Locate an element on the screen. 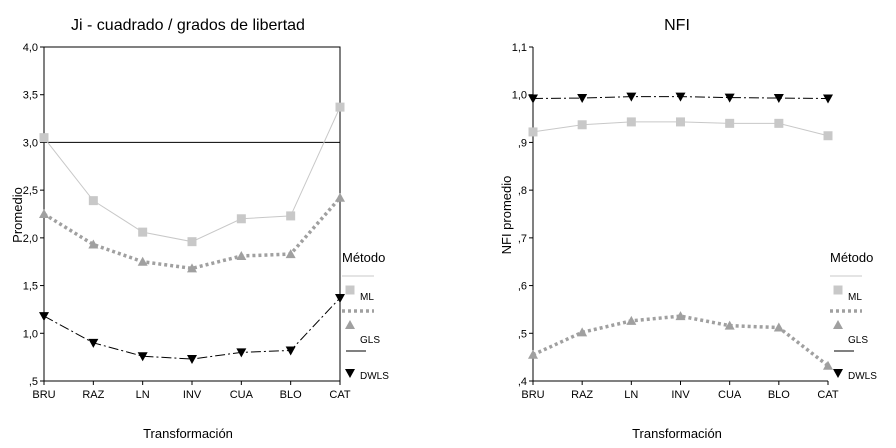 This screenshot has height=448, width=896. chart-title: NFI is located at coordinates (677, 25).